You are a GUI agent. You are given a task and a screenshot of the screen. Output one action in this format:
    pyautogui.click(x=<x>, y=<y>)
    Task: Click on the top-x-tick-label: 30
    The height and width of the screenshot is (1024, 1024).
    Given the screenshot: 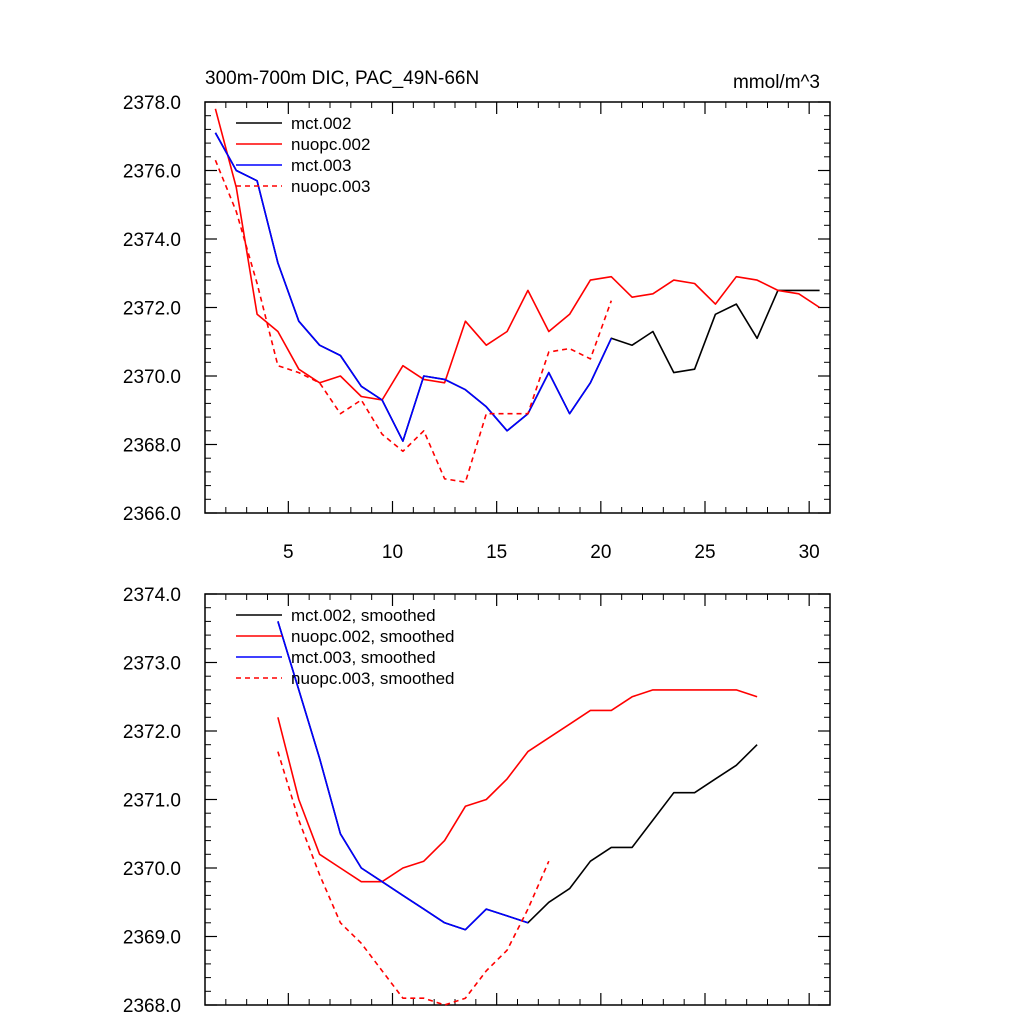 What is the action you would take?
    pyautogui.click(x=809, y=552)
    